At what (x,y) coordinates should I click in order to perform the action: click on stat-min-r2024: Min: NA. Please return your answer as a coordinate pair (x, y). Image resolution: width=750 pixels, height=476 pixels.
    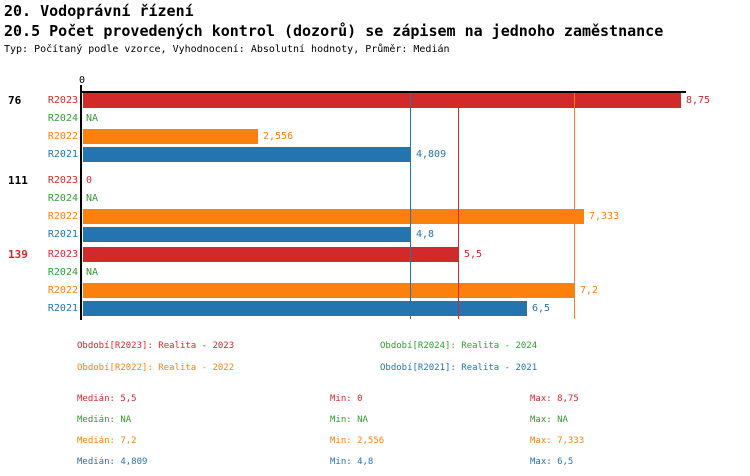
    Looking at the image, I should click on (349, 420).